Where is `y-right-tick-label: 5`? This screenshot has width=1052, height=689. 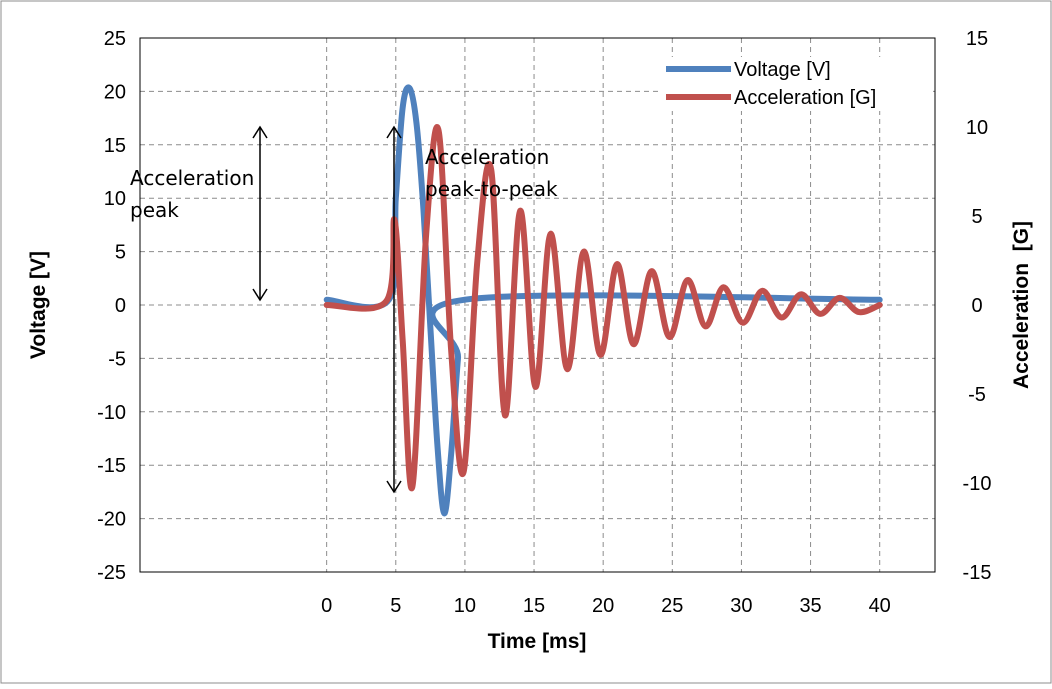 y-right-tick-label: 5 is located at coordinates (976, 217).